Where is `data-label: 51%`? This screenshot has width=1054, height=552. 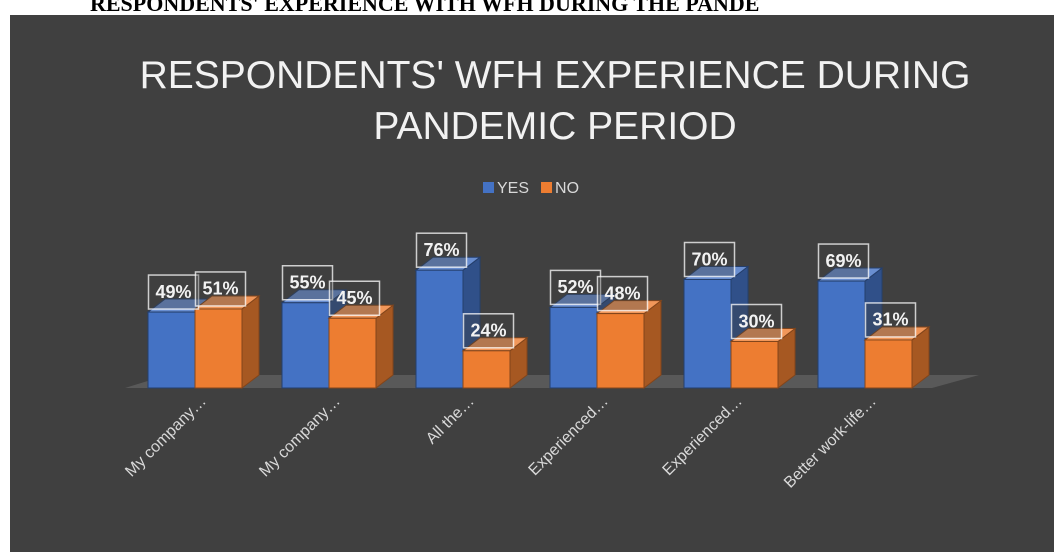
data-label: 51% is located at coordinates (220, 289).